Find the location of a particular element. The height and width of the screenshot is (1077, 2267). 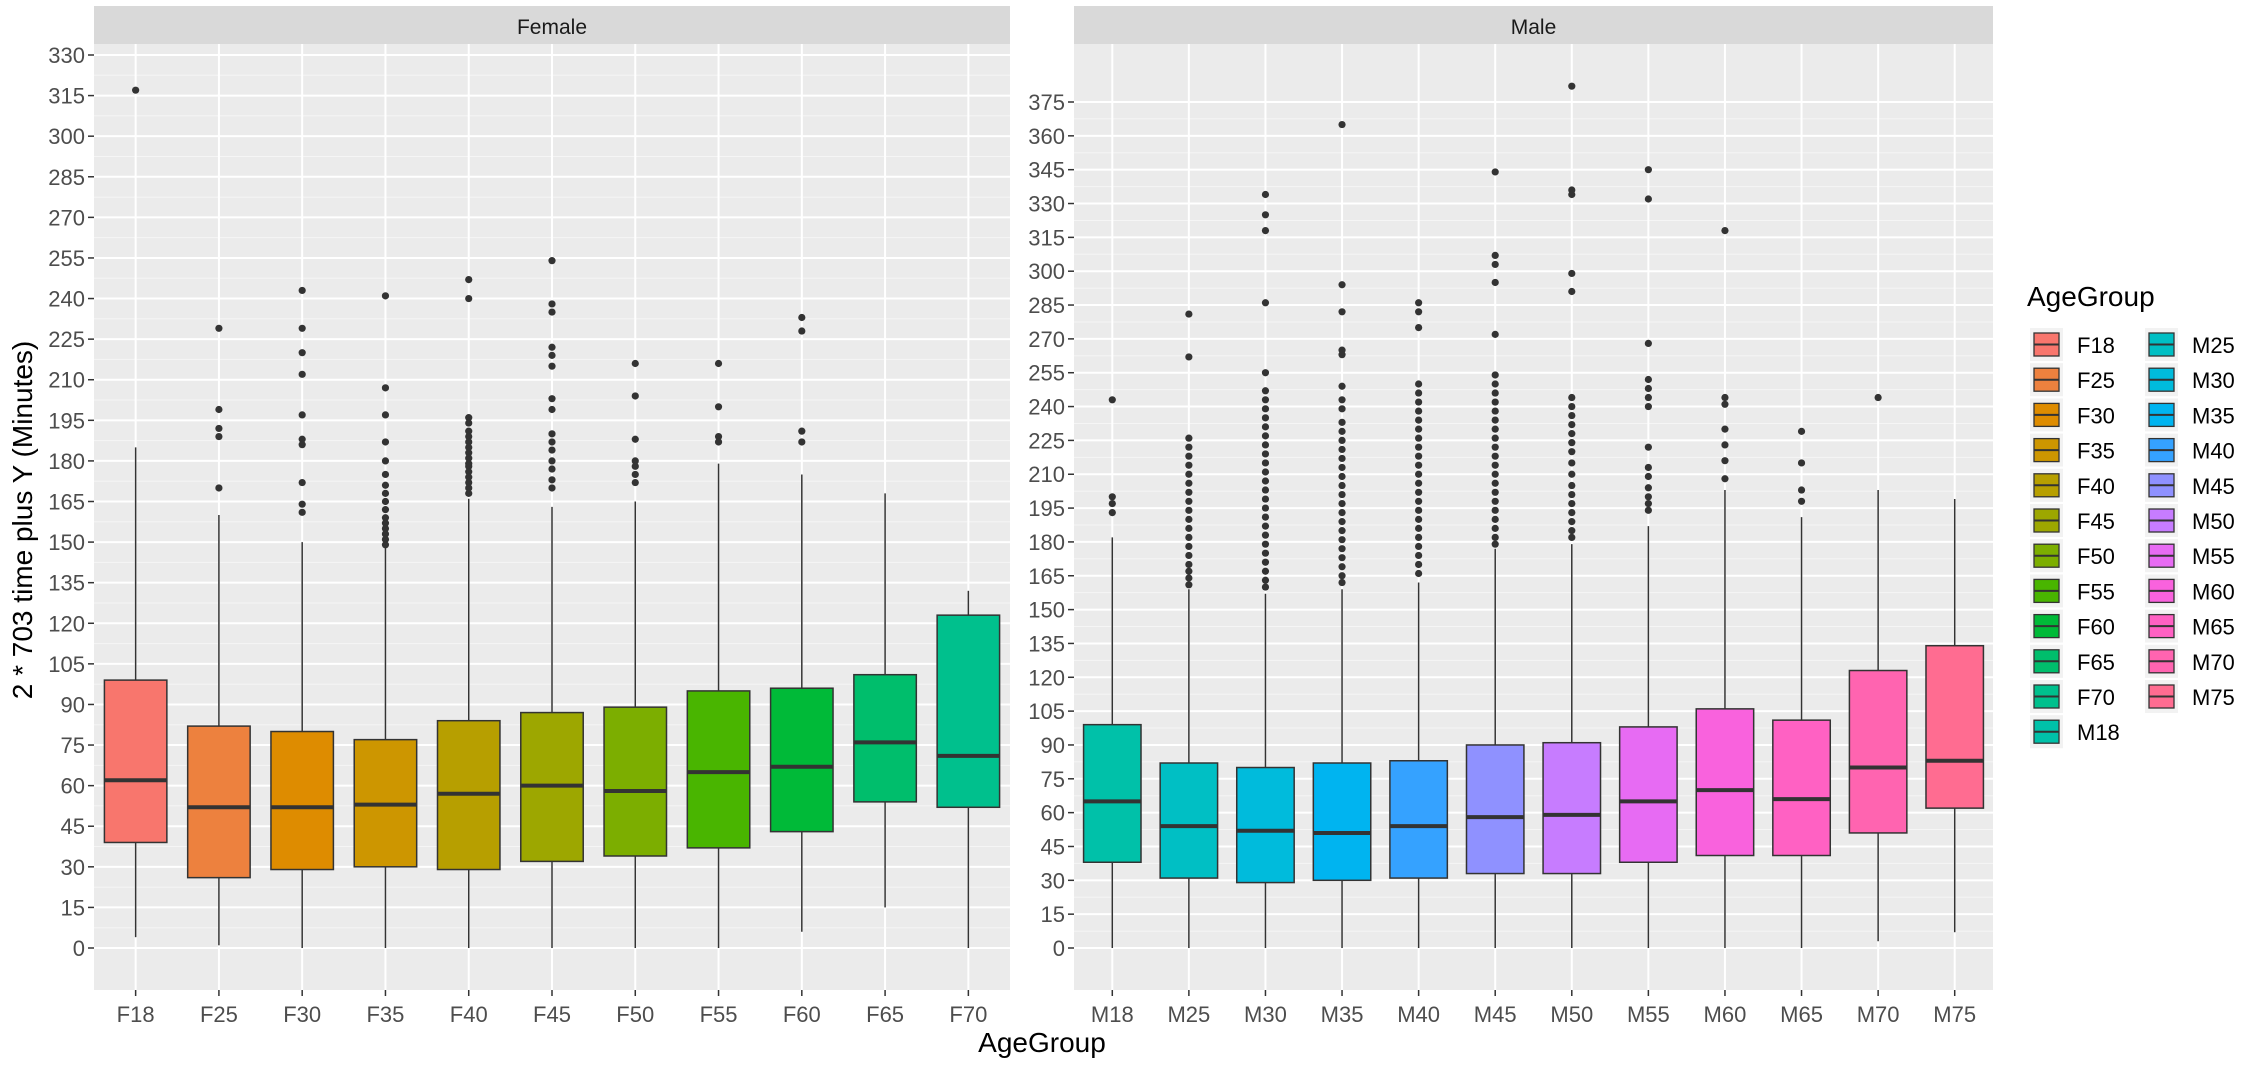

y-tick-label: 0 is located at coordinates (1059, 948).